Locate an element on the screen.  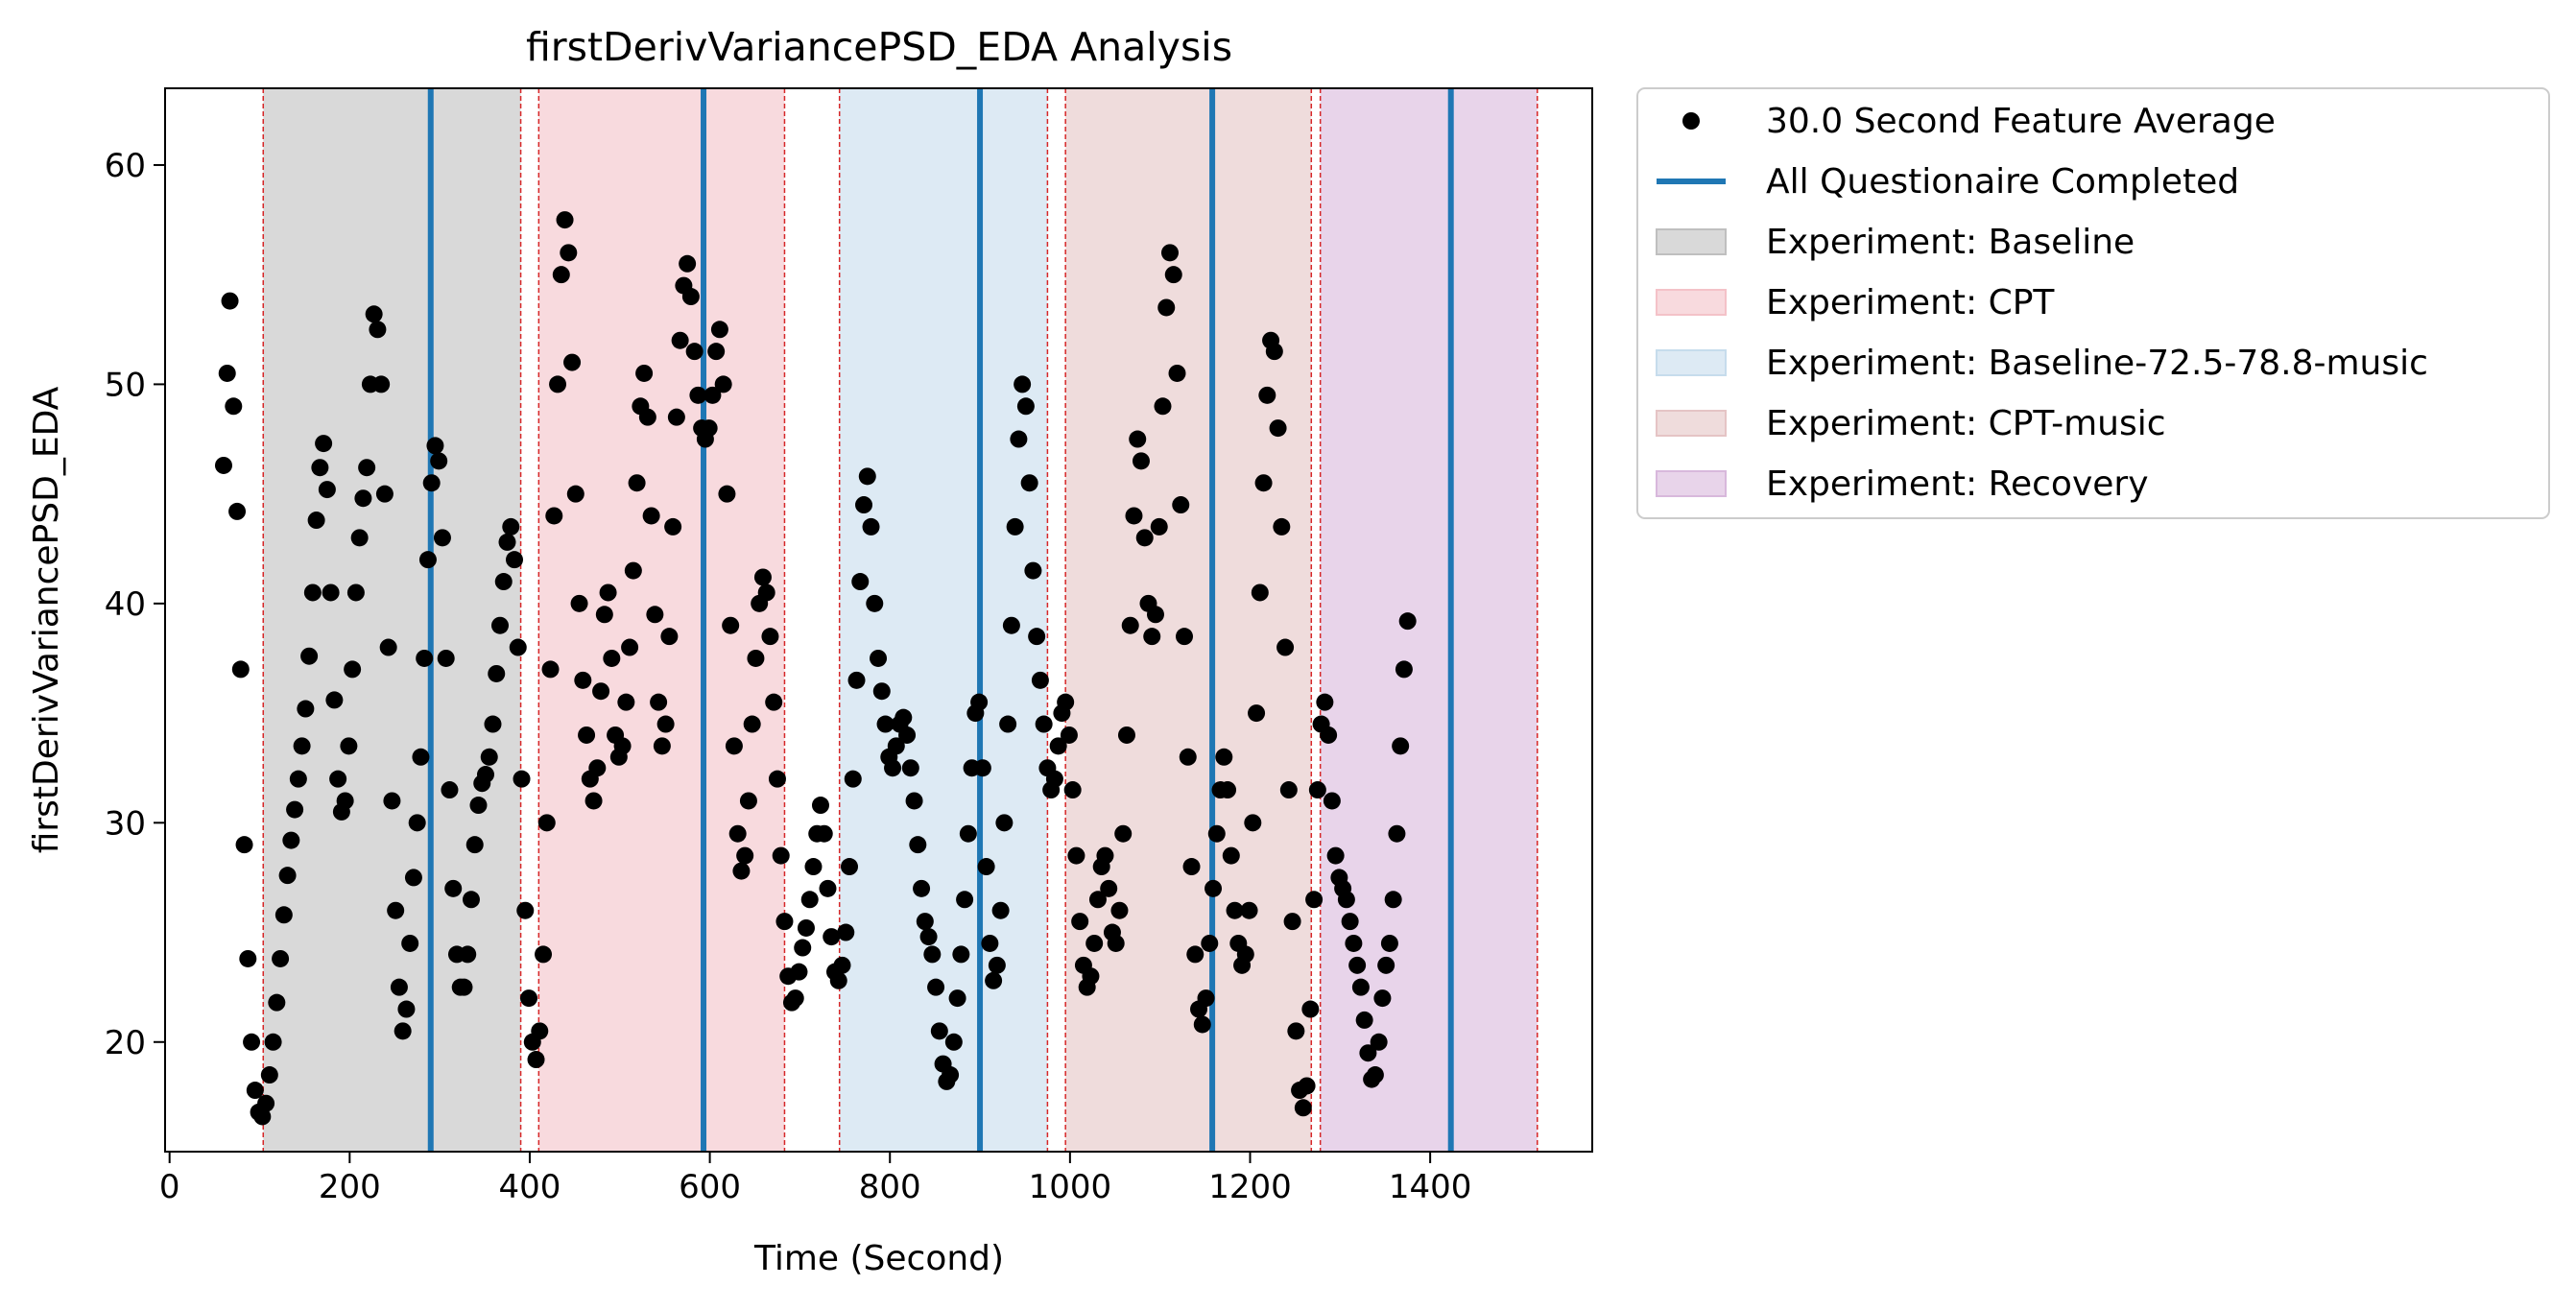
y-axis: 20 30 40 50 60 is located at coordinates (135, 604).